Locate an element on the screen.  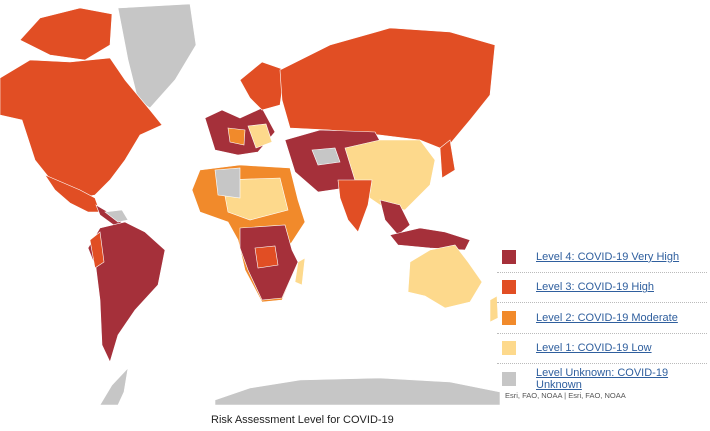
russia is located at coordinates (387, 89).